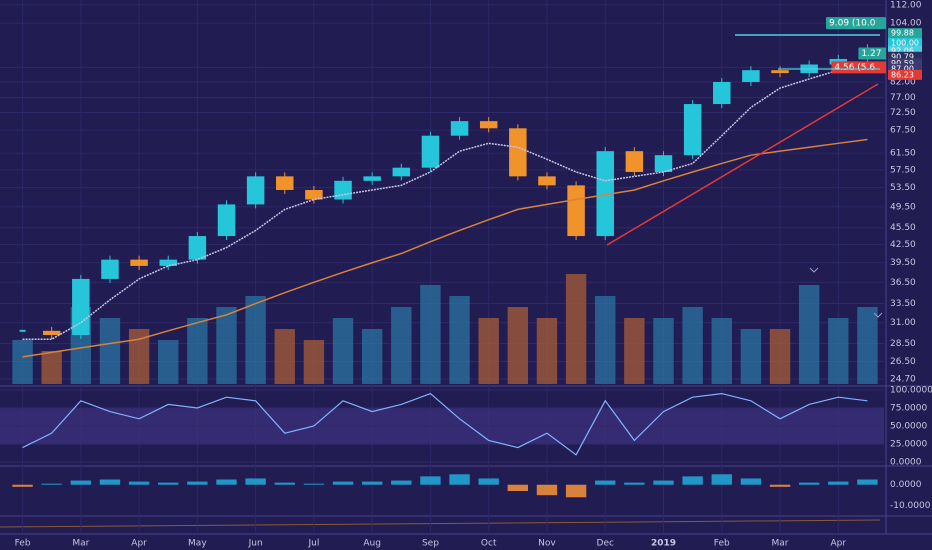 Image resolution: width=932 pixels, height=550 pixels. Describe the element at coordinates (908, 427) in the screenshot. I see `y-tick-label: 50.0000` at that location.